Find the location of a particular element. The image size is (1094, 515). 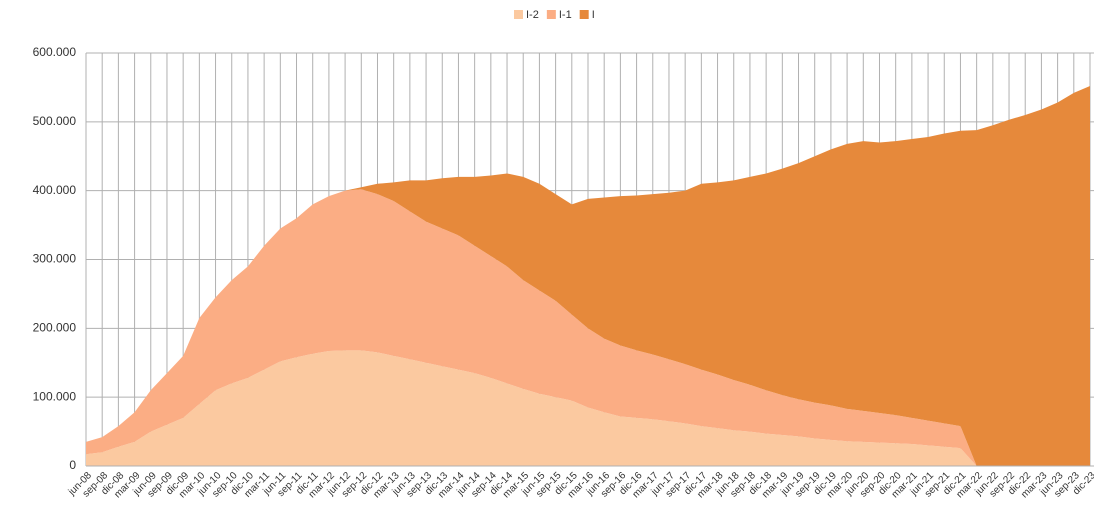

y-tick-label: 100.000 is located at coordinates (55, 396).